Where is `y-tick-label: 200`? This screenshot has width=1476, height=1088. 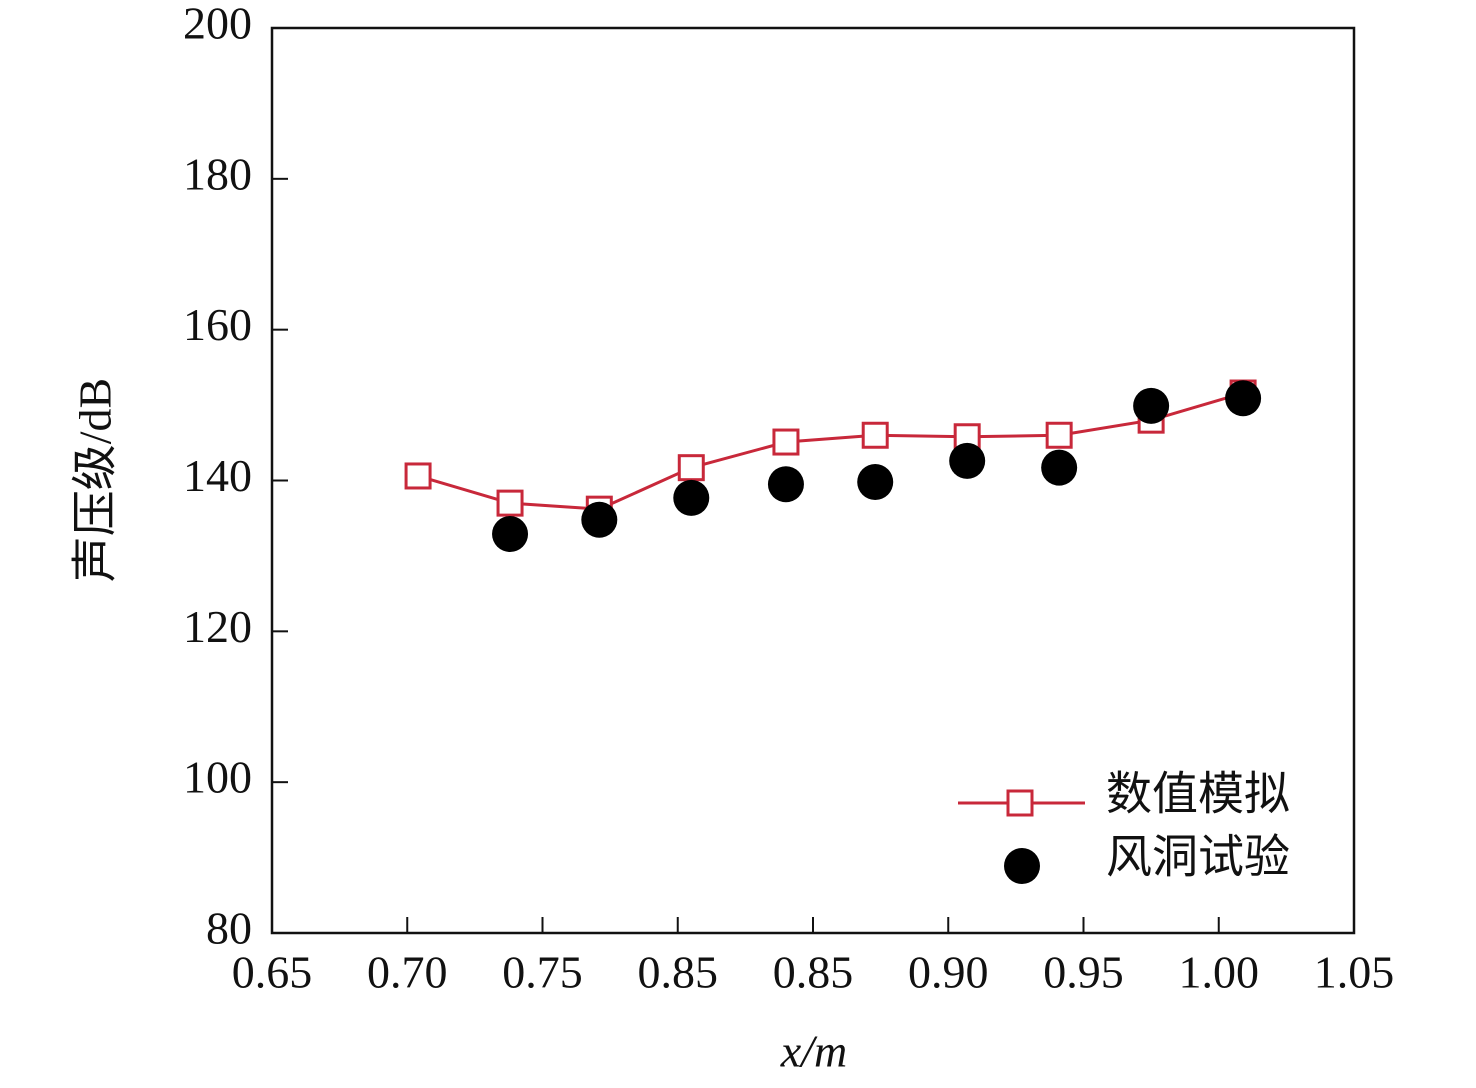 y-tick-label: 200 is located at coordinates (217, 24).